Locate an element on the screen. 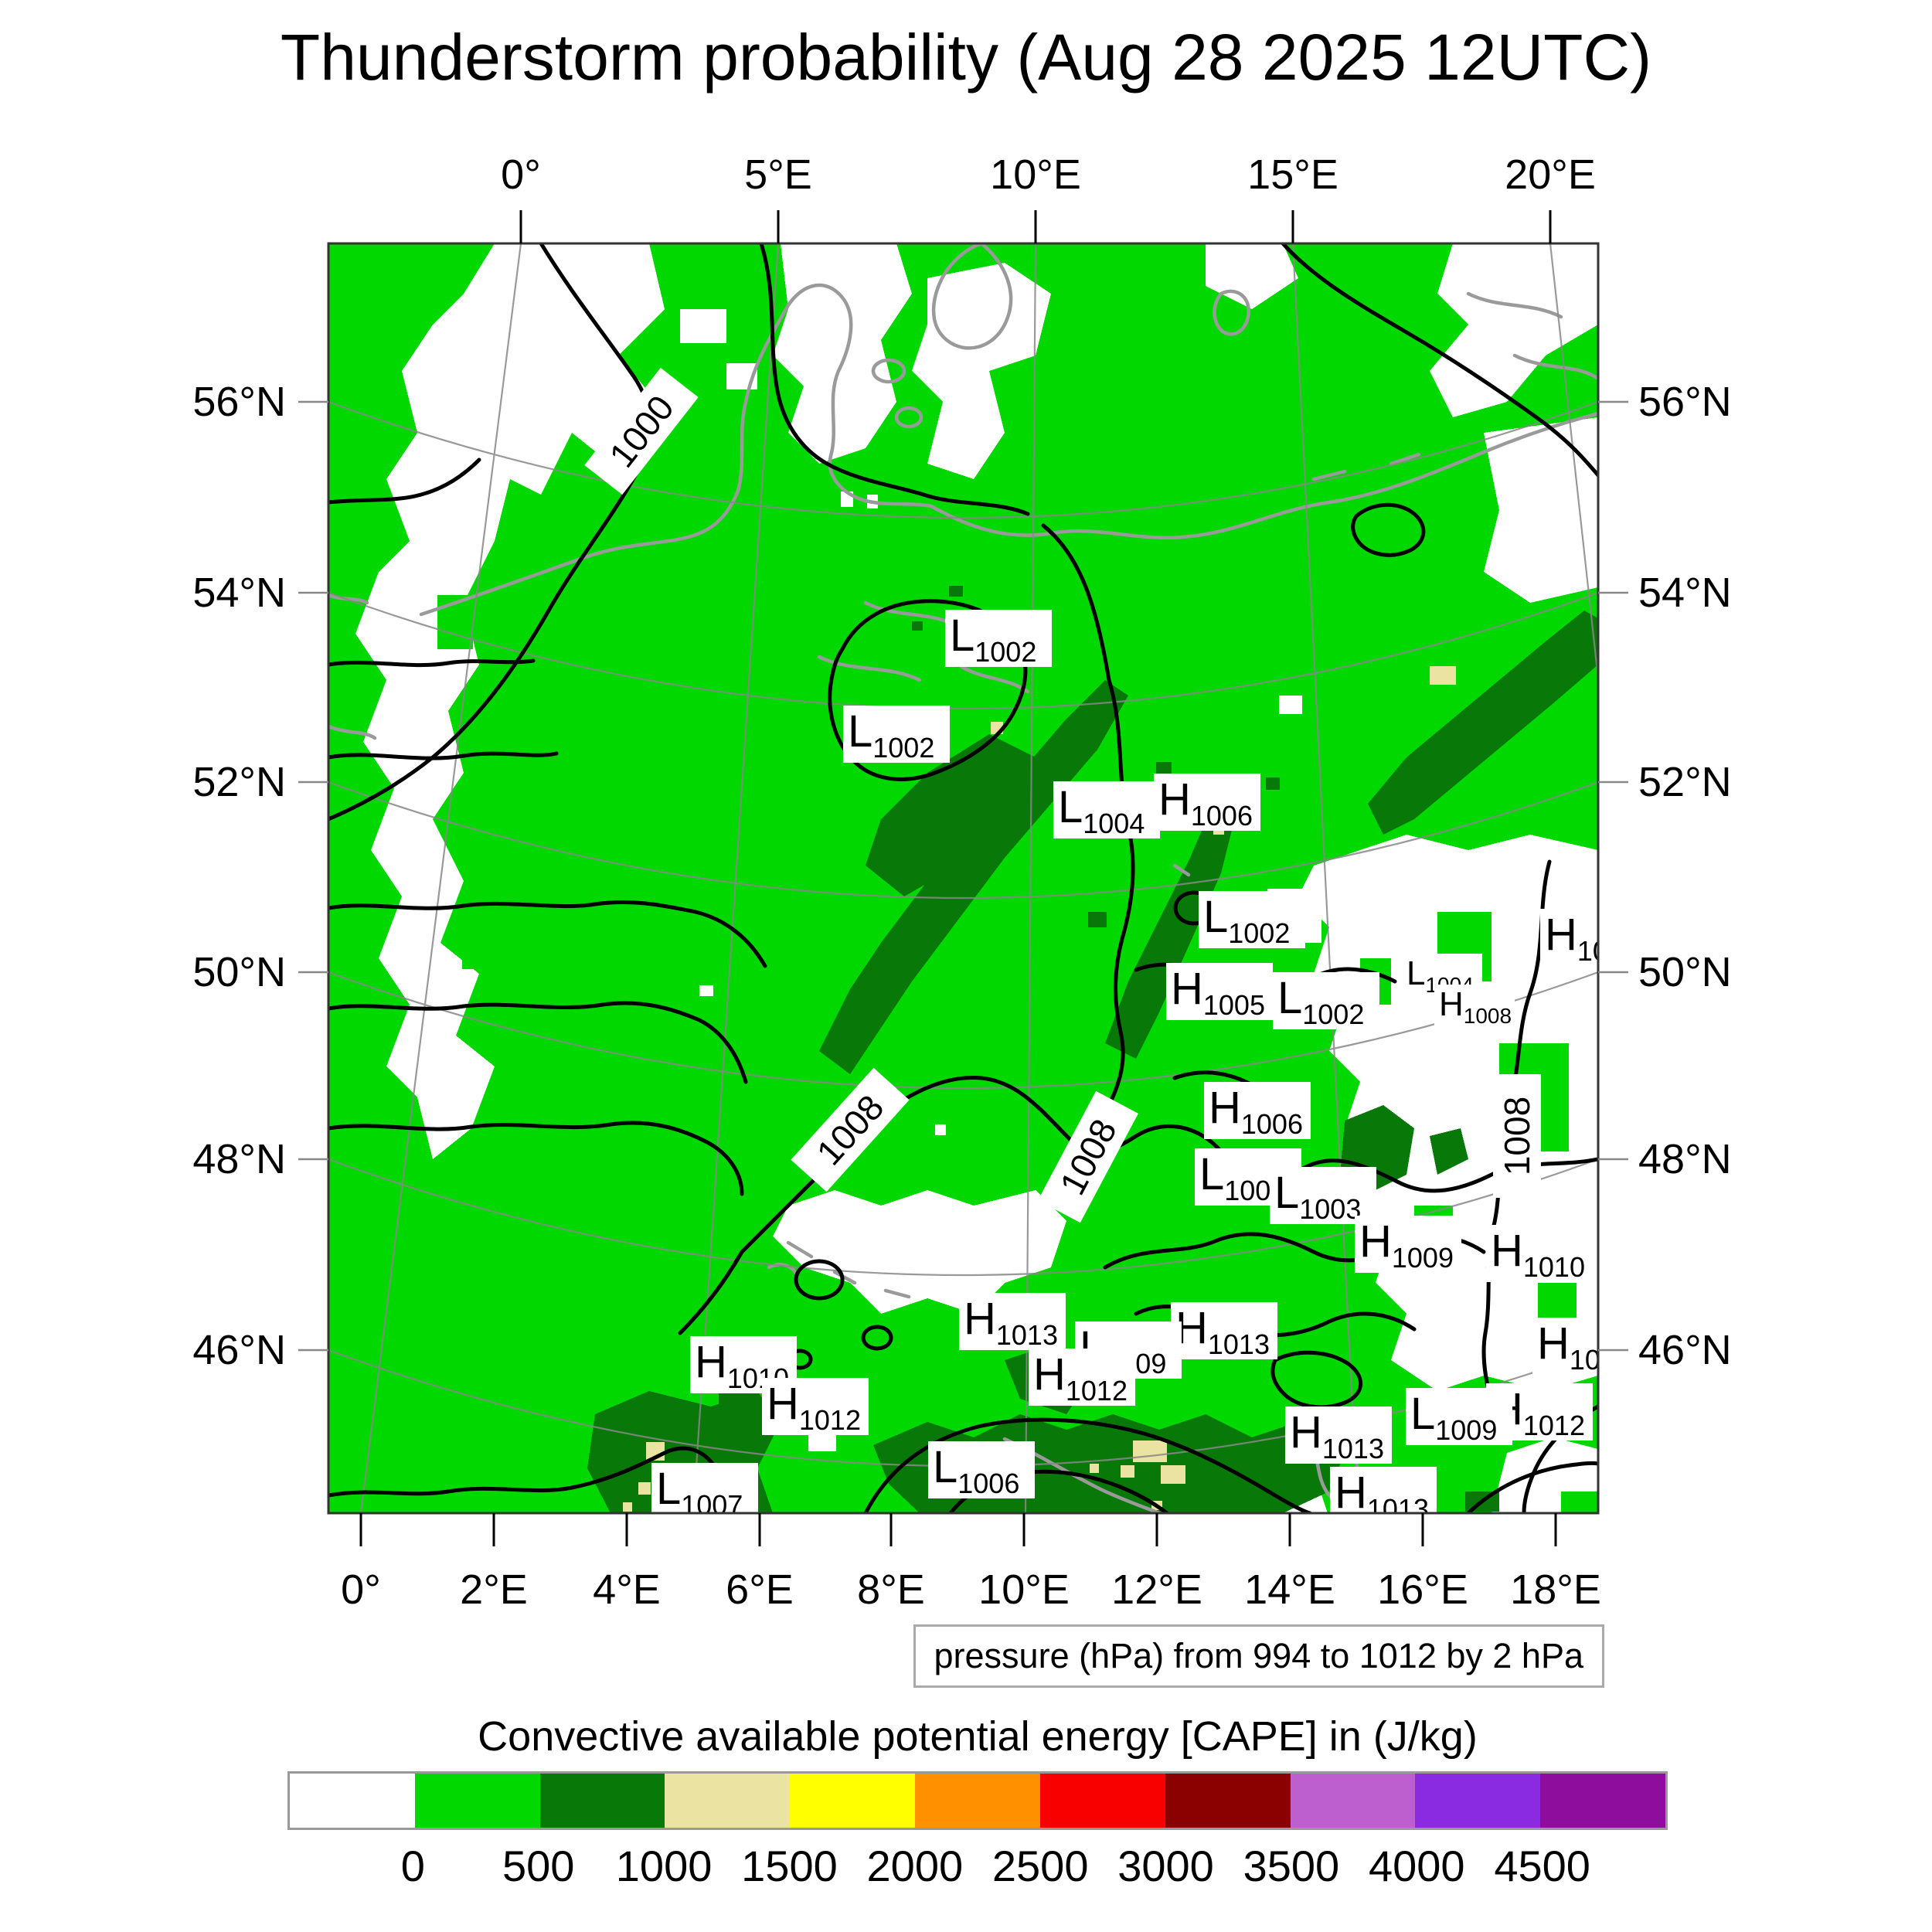 The height and width of the screenshot is (1932, 1932). pressure-label-L1007: L1007 is located at coordinates (705, 1492).